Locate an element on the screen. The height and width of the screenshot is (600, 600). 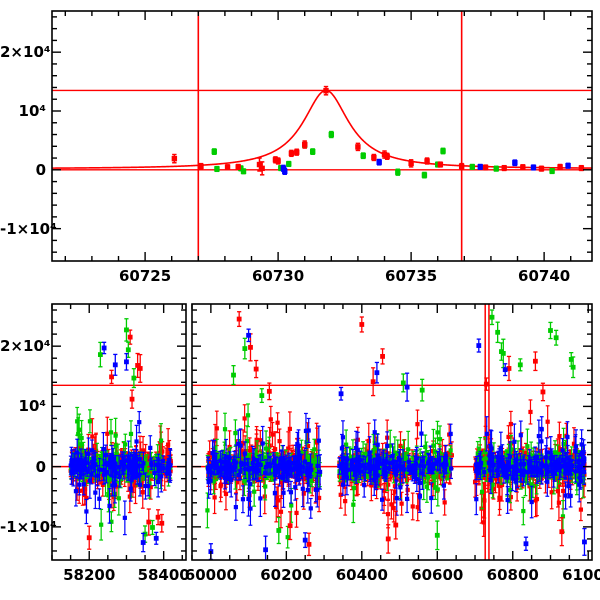
ytick-label: 10⁴ is located at coordinates (32, 406).